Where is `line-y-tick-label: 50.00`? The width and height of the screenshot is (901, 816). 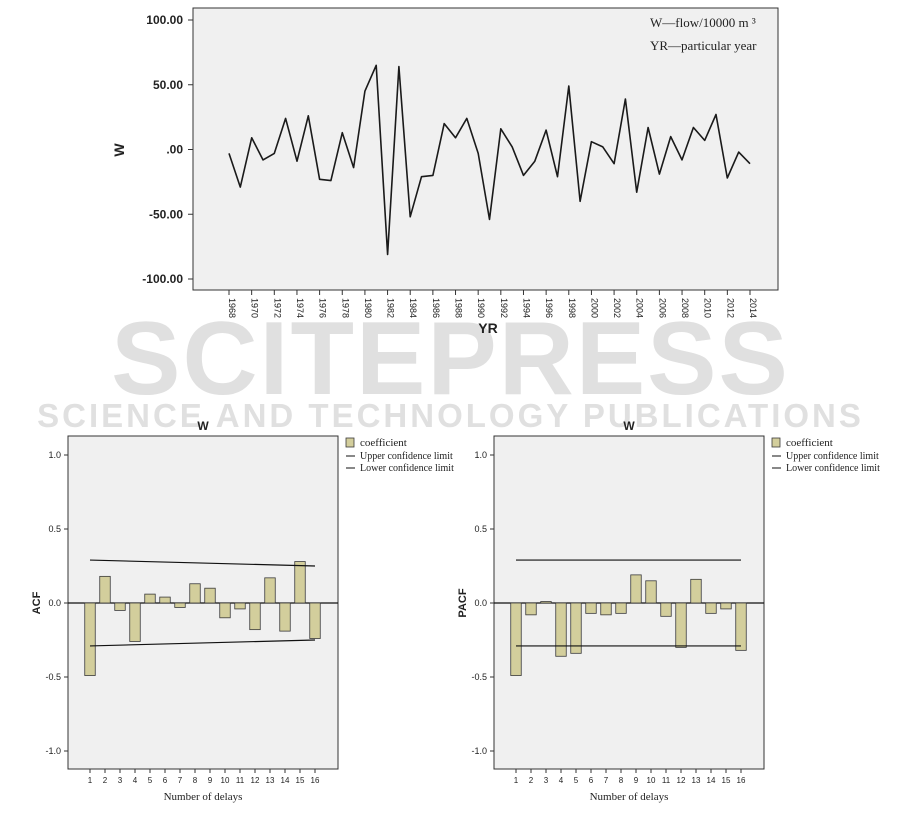 line-y-tick-label: 50.00 is located at coordinates (168, 85).